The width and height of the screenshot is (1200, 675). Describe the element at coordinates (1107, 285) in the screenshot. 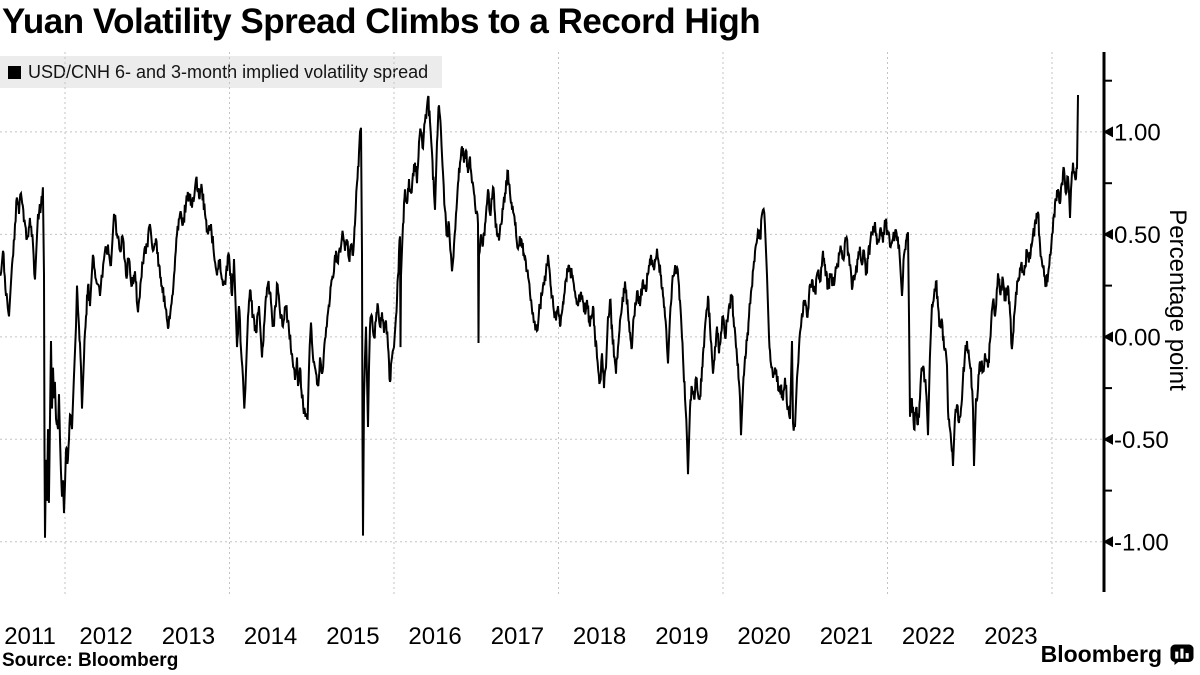

I see `y-axis-minor-ticks` at that location.